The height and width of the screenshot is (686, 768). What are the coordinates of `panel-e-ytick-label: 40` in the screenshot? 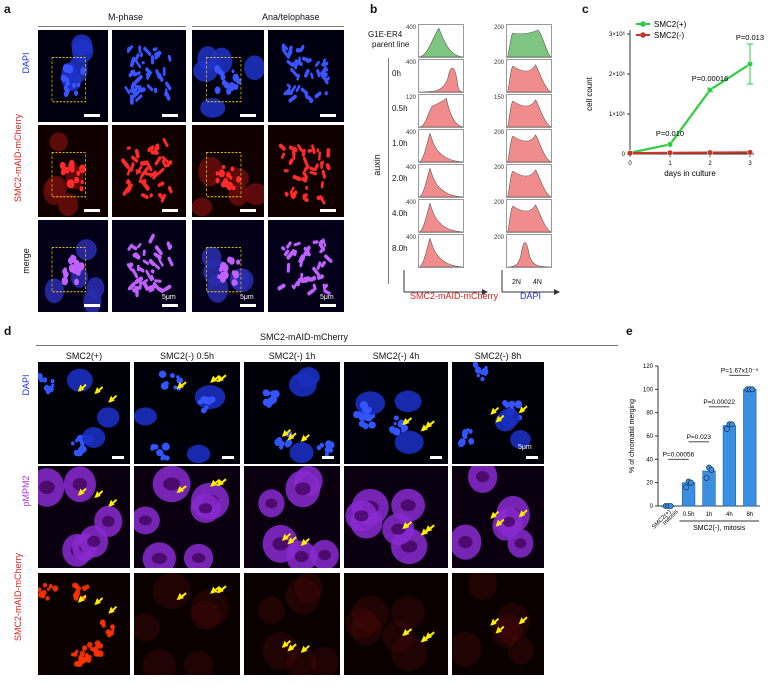 It's located at (649, 460).